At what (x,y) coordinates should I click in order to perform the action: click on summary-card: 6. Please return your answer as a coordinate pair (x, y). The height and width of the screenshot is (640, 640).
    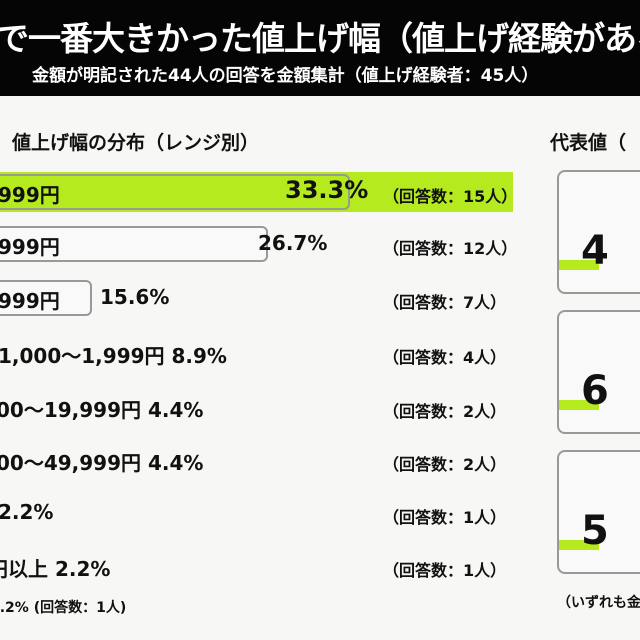
    Looking at the image, I should click on (598, 372).